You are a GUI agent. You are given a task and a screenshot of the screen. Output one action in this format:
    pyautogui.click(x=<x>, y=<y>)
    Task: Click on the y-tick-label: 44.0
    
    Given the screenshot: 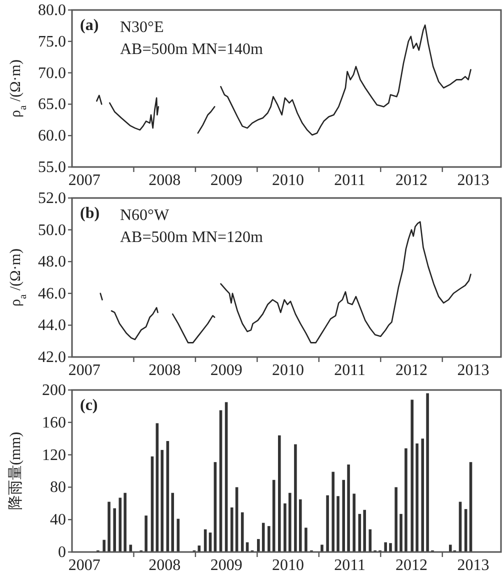 What is the action you would take?
    pyautogui.click(x=52, y=325)
    